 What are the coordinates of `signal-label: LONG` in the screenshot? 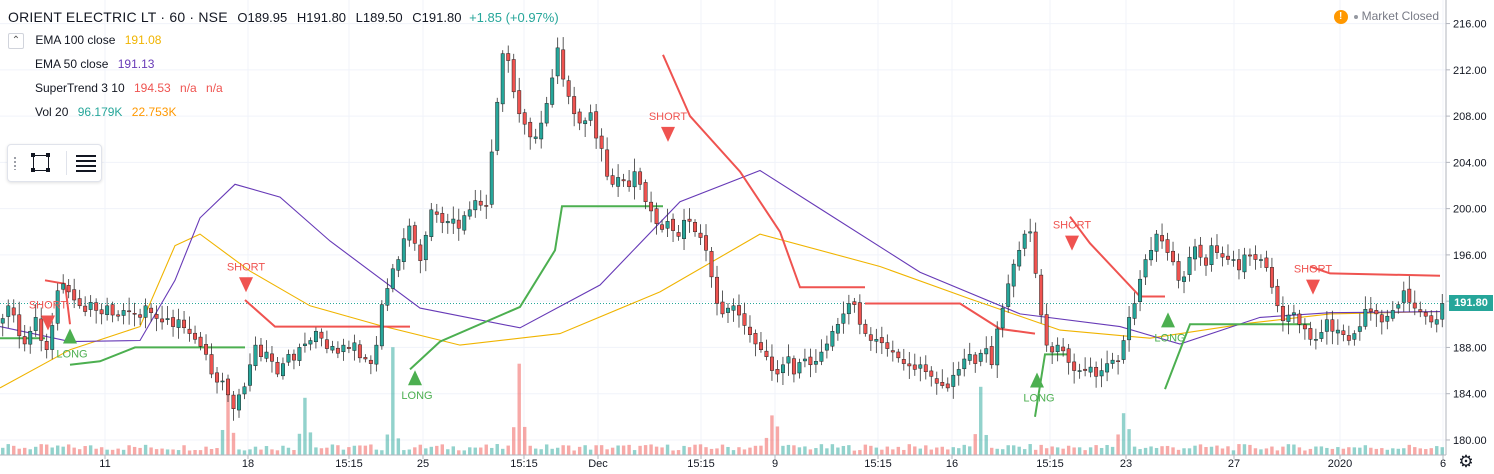 It's located at (71, 355).